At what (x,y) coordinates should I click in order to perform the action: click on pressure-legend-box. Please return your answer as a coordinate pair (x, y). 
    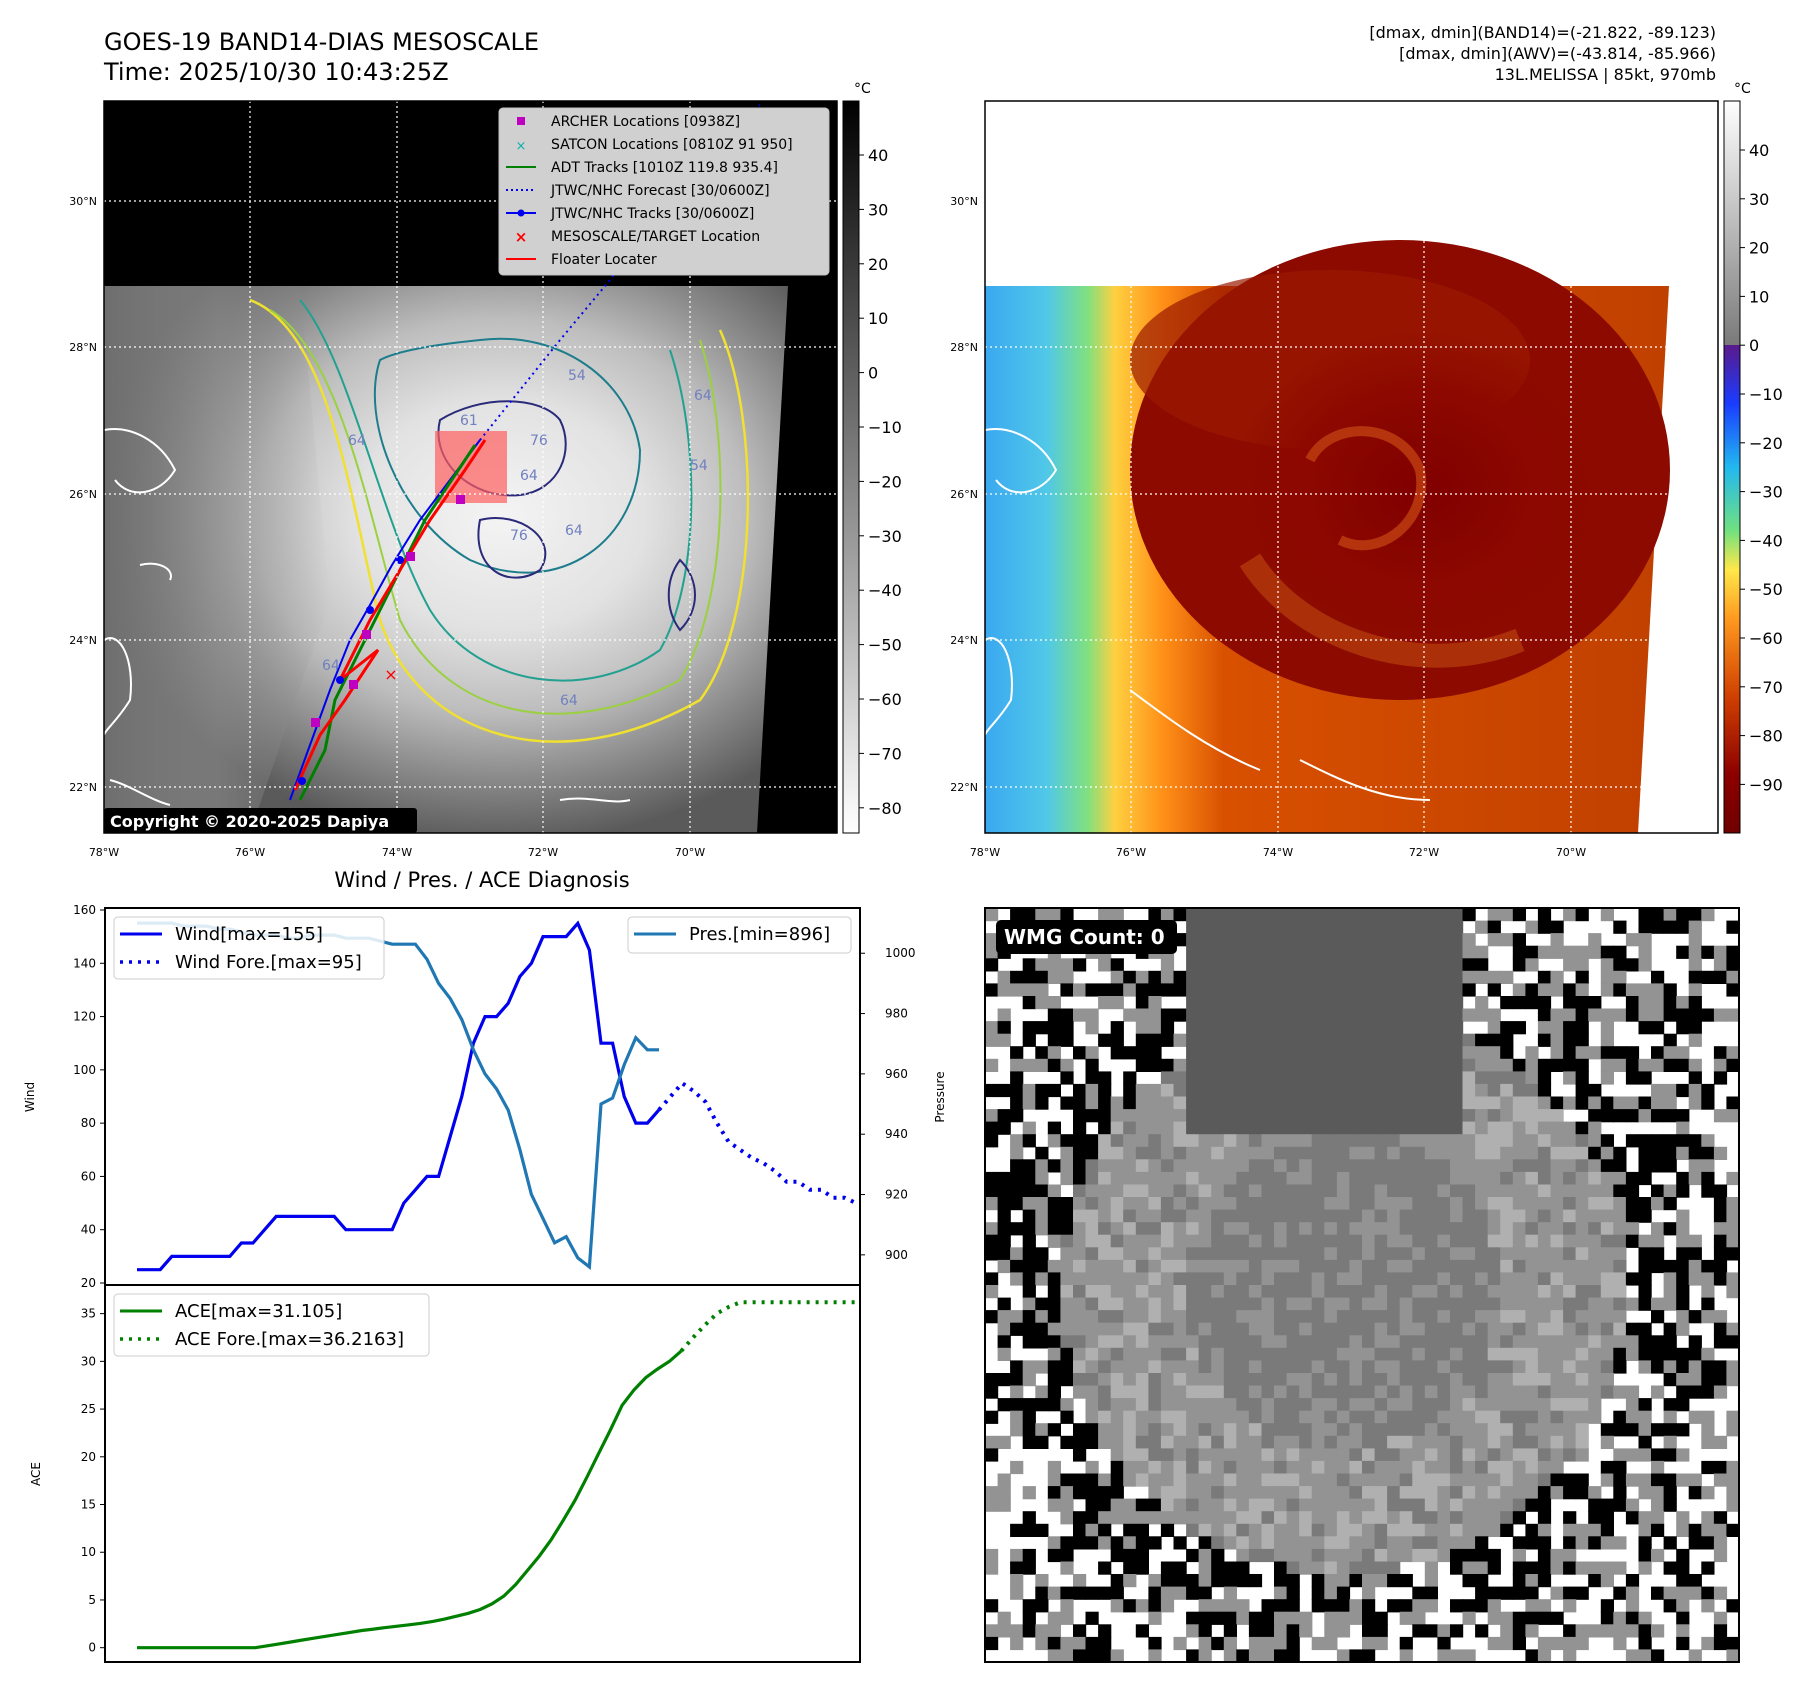
    Looking at the image, I should click on (739, 935).